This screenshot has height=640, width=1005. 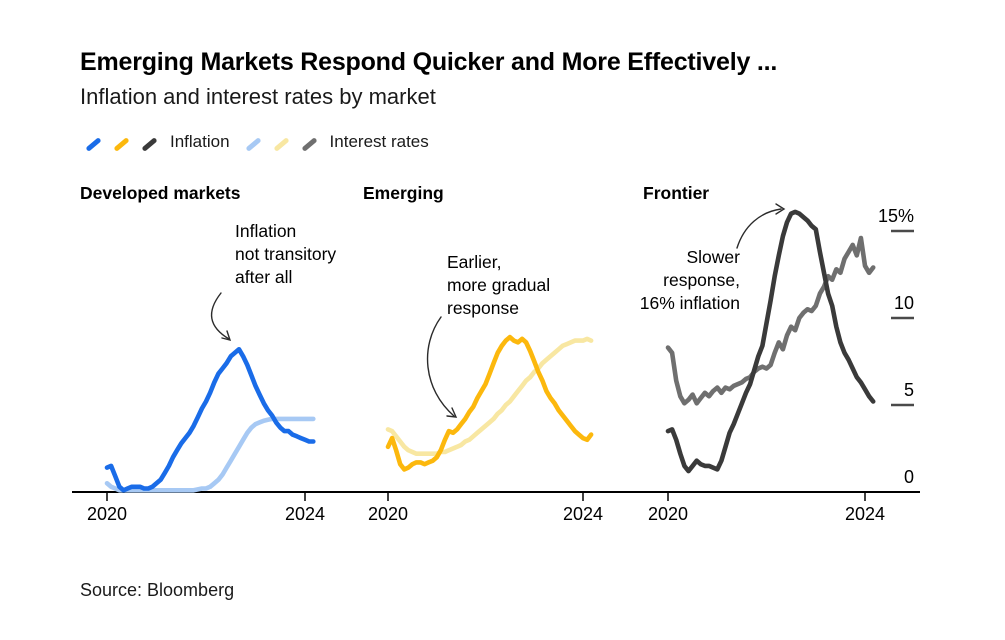 I want to click on annotation-emerging: Earlier, more gradual response, so click(x=517, y=285).